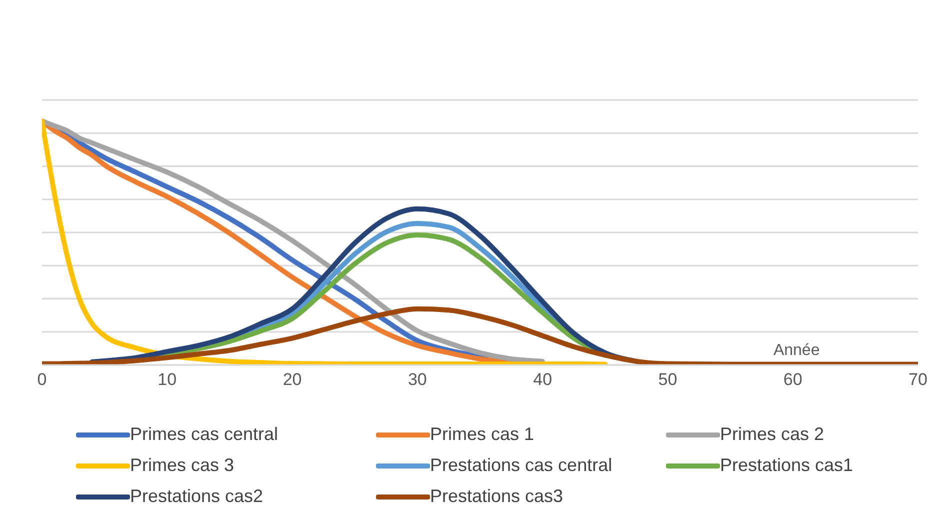 Image resolution: width=946 pixels, height=522 pixels. Describe the element at coordinates (182, 465) in the screenshot. I see `legend-label: Primes cas 3` at that location.